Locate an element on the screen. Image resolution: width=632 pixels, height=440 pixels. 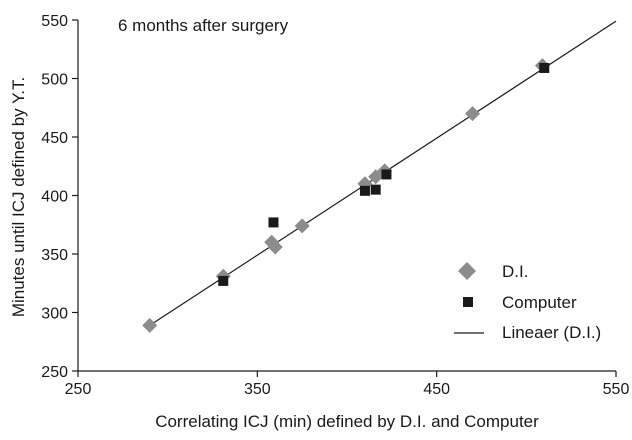
x-tick-label: 550 is located at coordinates (616, 389).